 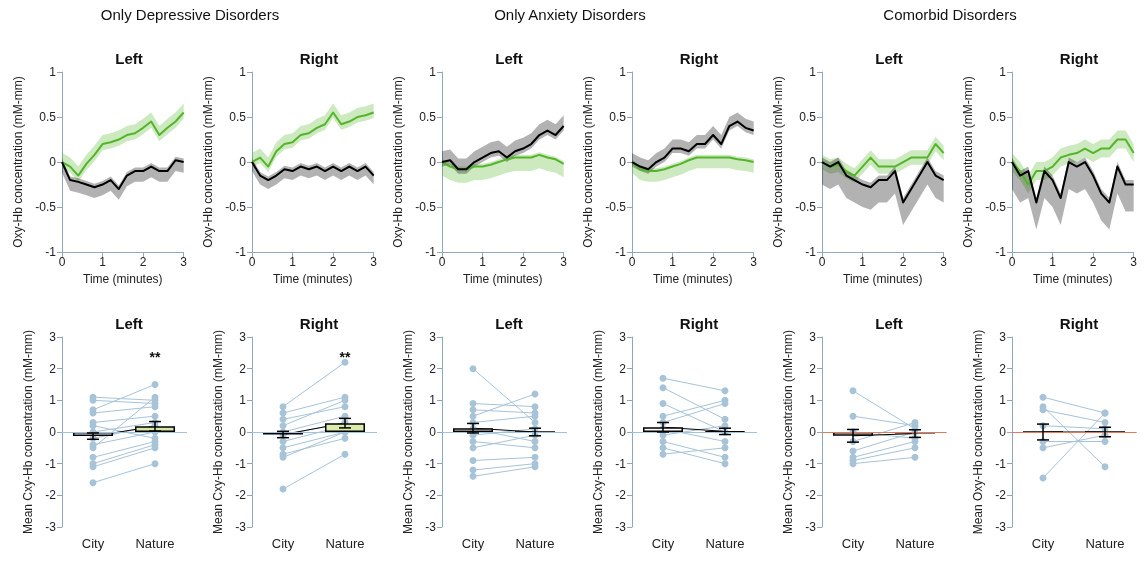 What do you see at coordinates (978, 432) in the screenshot?
I see `y-axis-title: Mean Oxy-Hb concentration (mM-mm)` at bounding box center [978, 432].